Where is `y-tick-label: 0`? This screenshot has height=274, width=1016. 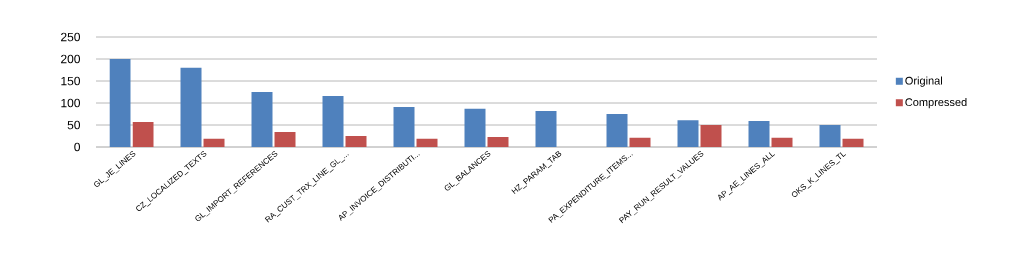
y-tick-label: 0 is located at coordinates (77, 147).